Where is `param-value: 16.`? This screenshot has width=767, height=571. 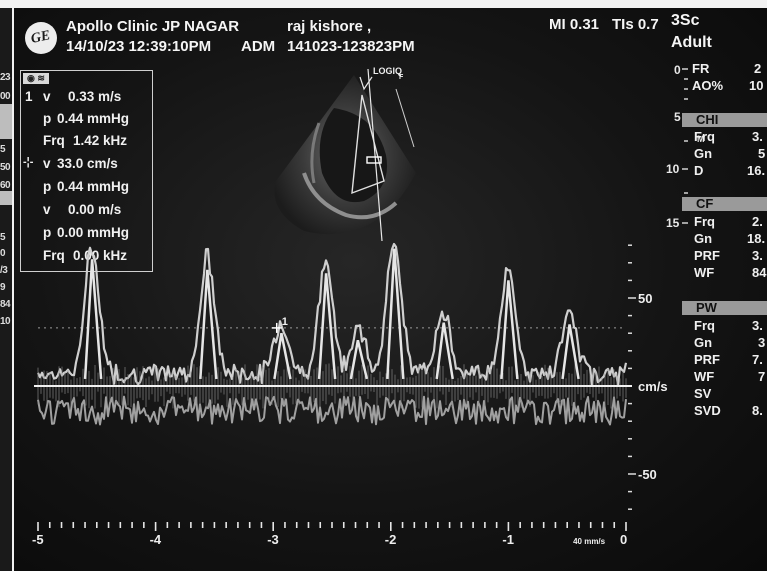 param-value: 16. is located at coordinates (756, 170).